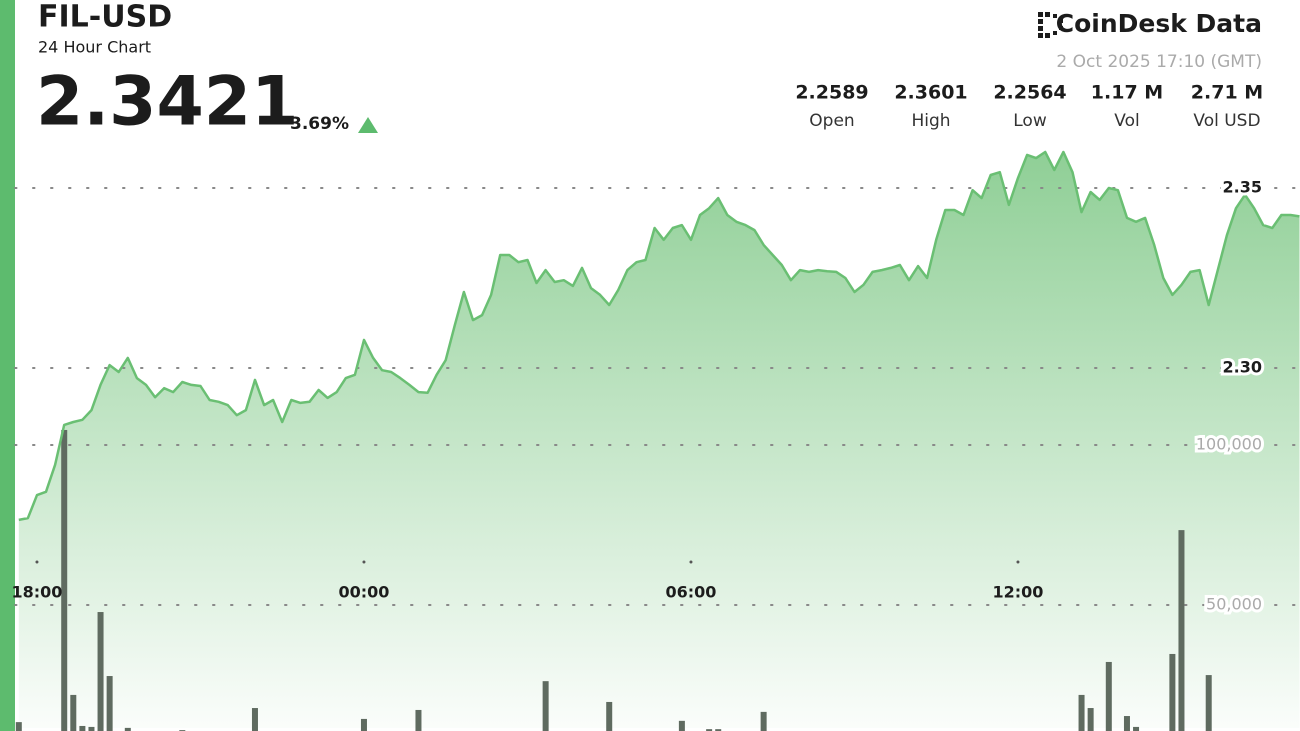 The image size is (1300, 731). Describe the element at coordinates (1229, 444) in the screenshot. I see `y2-tick-label: 100,000` at that location.